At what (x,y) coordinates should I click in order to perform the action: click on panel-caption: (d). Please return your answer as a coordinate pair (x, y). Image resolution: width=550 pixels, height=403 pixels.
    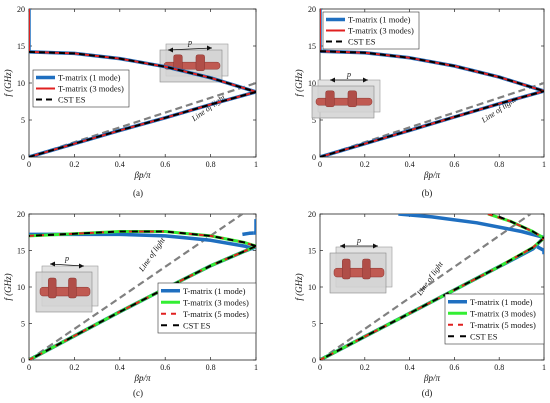
    Looking at the image, I should click on (427, 393).